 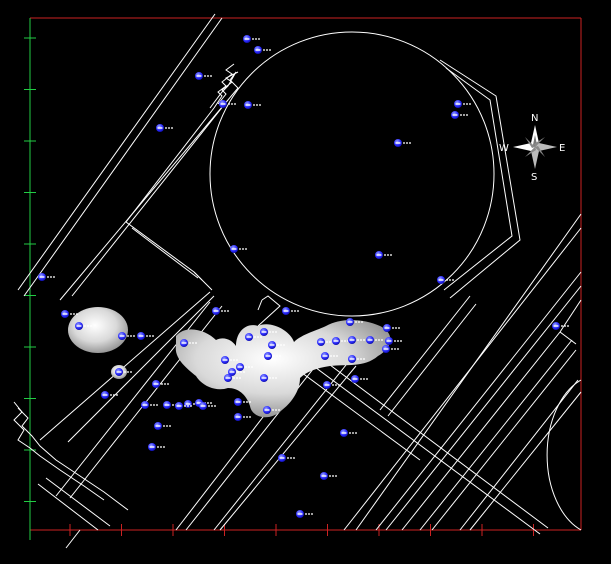 What do you see at coordinates (504, 148) in the screenshot?
I see `compass-west-label: W` at bounding box center [504, 148].